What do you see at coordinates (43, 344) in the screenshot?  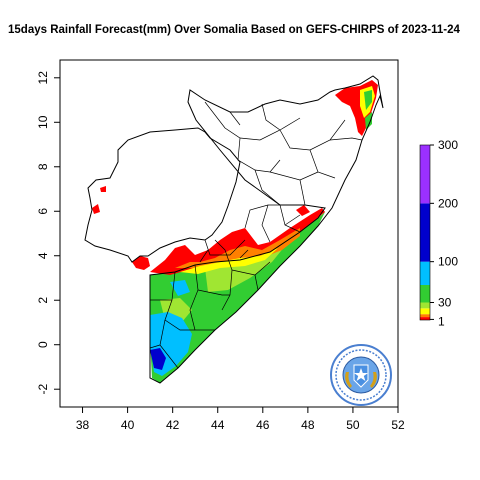 I see `y-tick-label: 0` at bounding box center [43, 344].